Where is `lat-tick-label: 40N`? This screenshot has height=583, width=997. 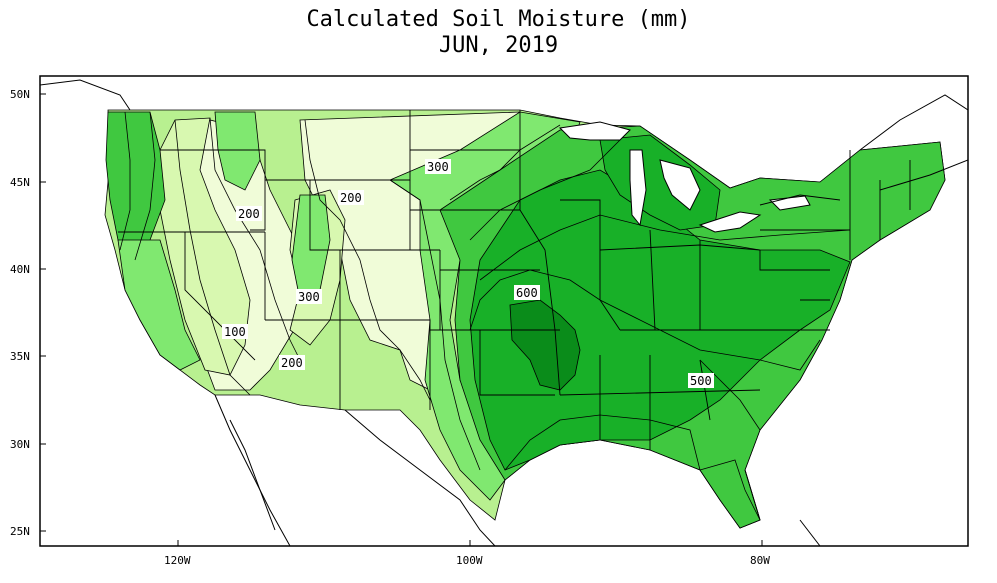
lat-tick-label: 40N is located at coordinates (20, 269).